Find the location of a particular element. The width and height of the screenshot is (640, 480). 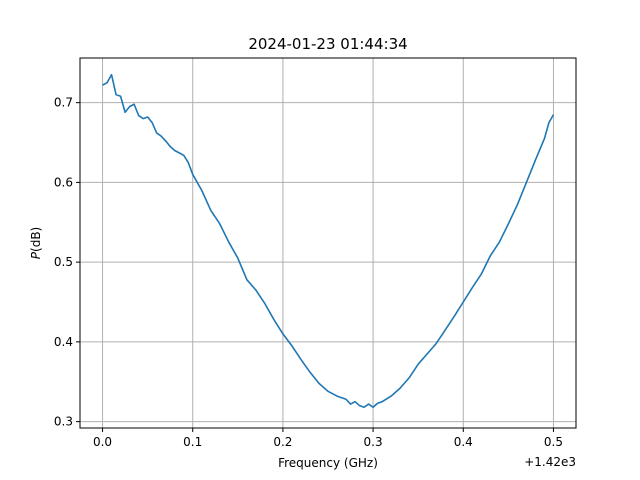

x-axis-label: Frequency (GHz) is located at coordinates (328, 463).